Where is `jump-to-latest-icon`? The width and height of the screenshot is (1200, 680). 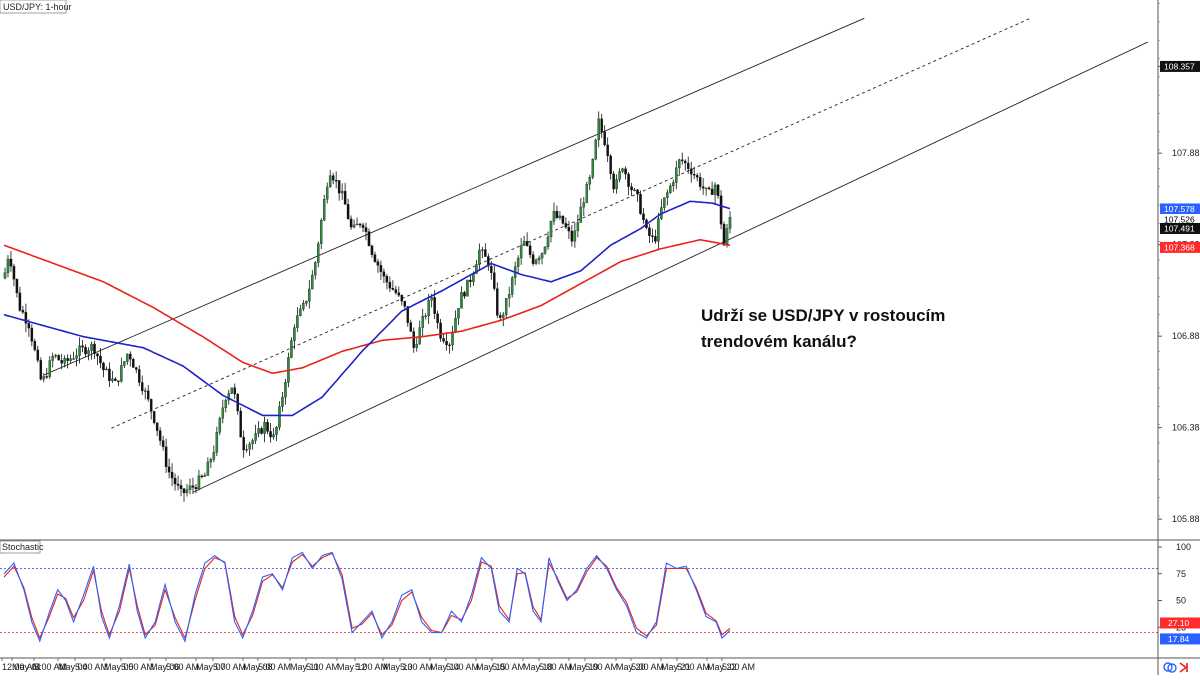 jump-to-latest-icon is located at coordinates (1183, 667).